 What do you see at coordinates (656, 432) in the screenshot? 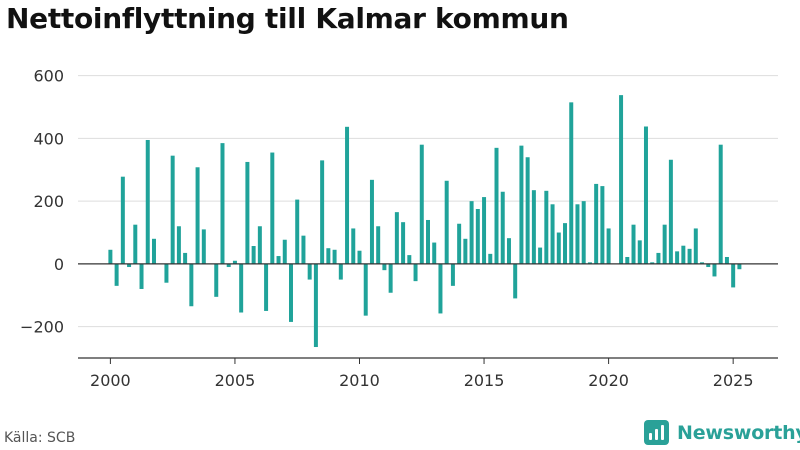
I see `bar-chart-icon` at bounding box center [656, 432].